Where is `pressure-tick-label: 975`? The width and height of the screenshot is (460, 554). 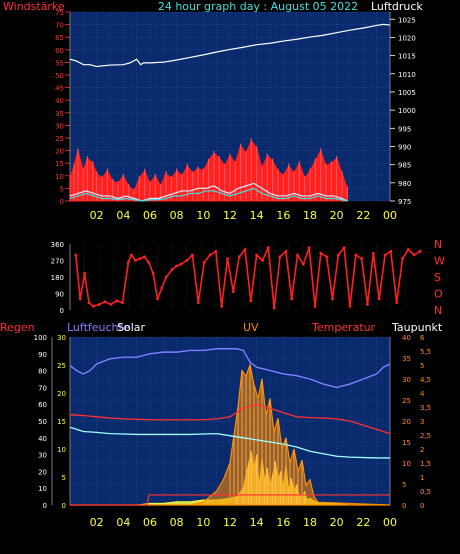
pressure-tick-label: 975 is located at coordinates (404, 202).